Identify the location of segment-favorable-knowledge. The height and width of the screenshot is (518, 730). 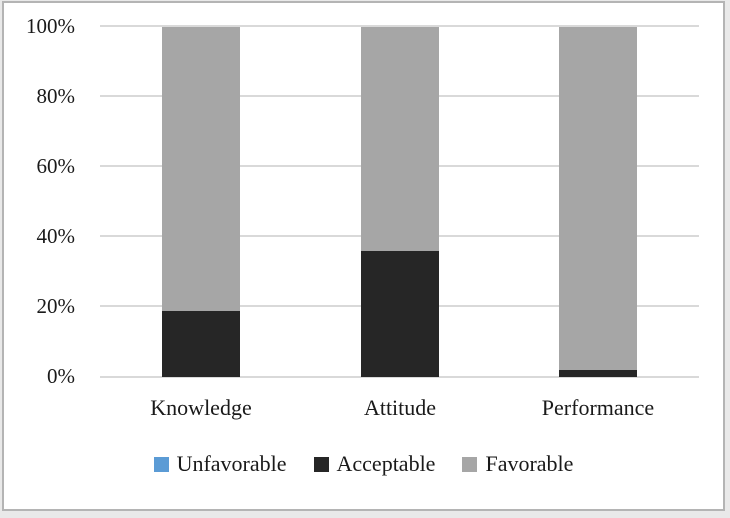
(201, 169).